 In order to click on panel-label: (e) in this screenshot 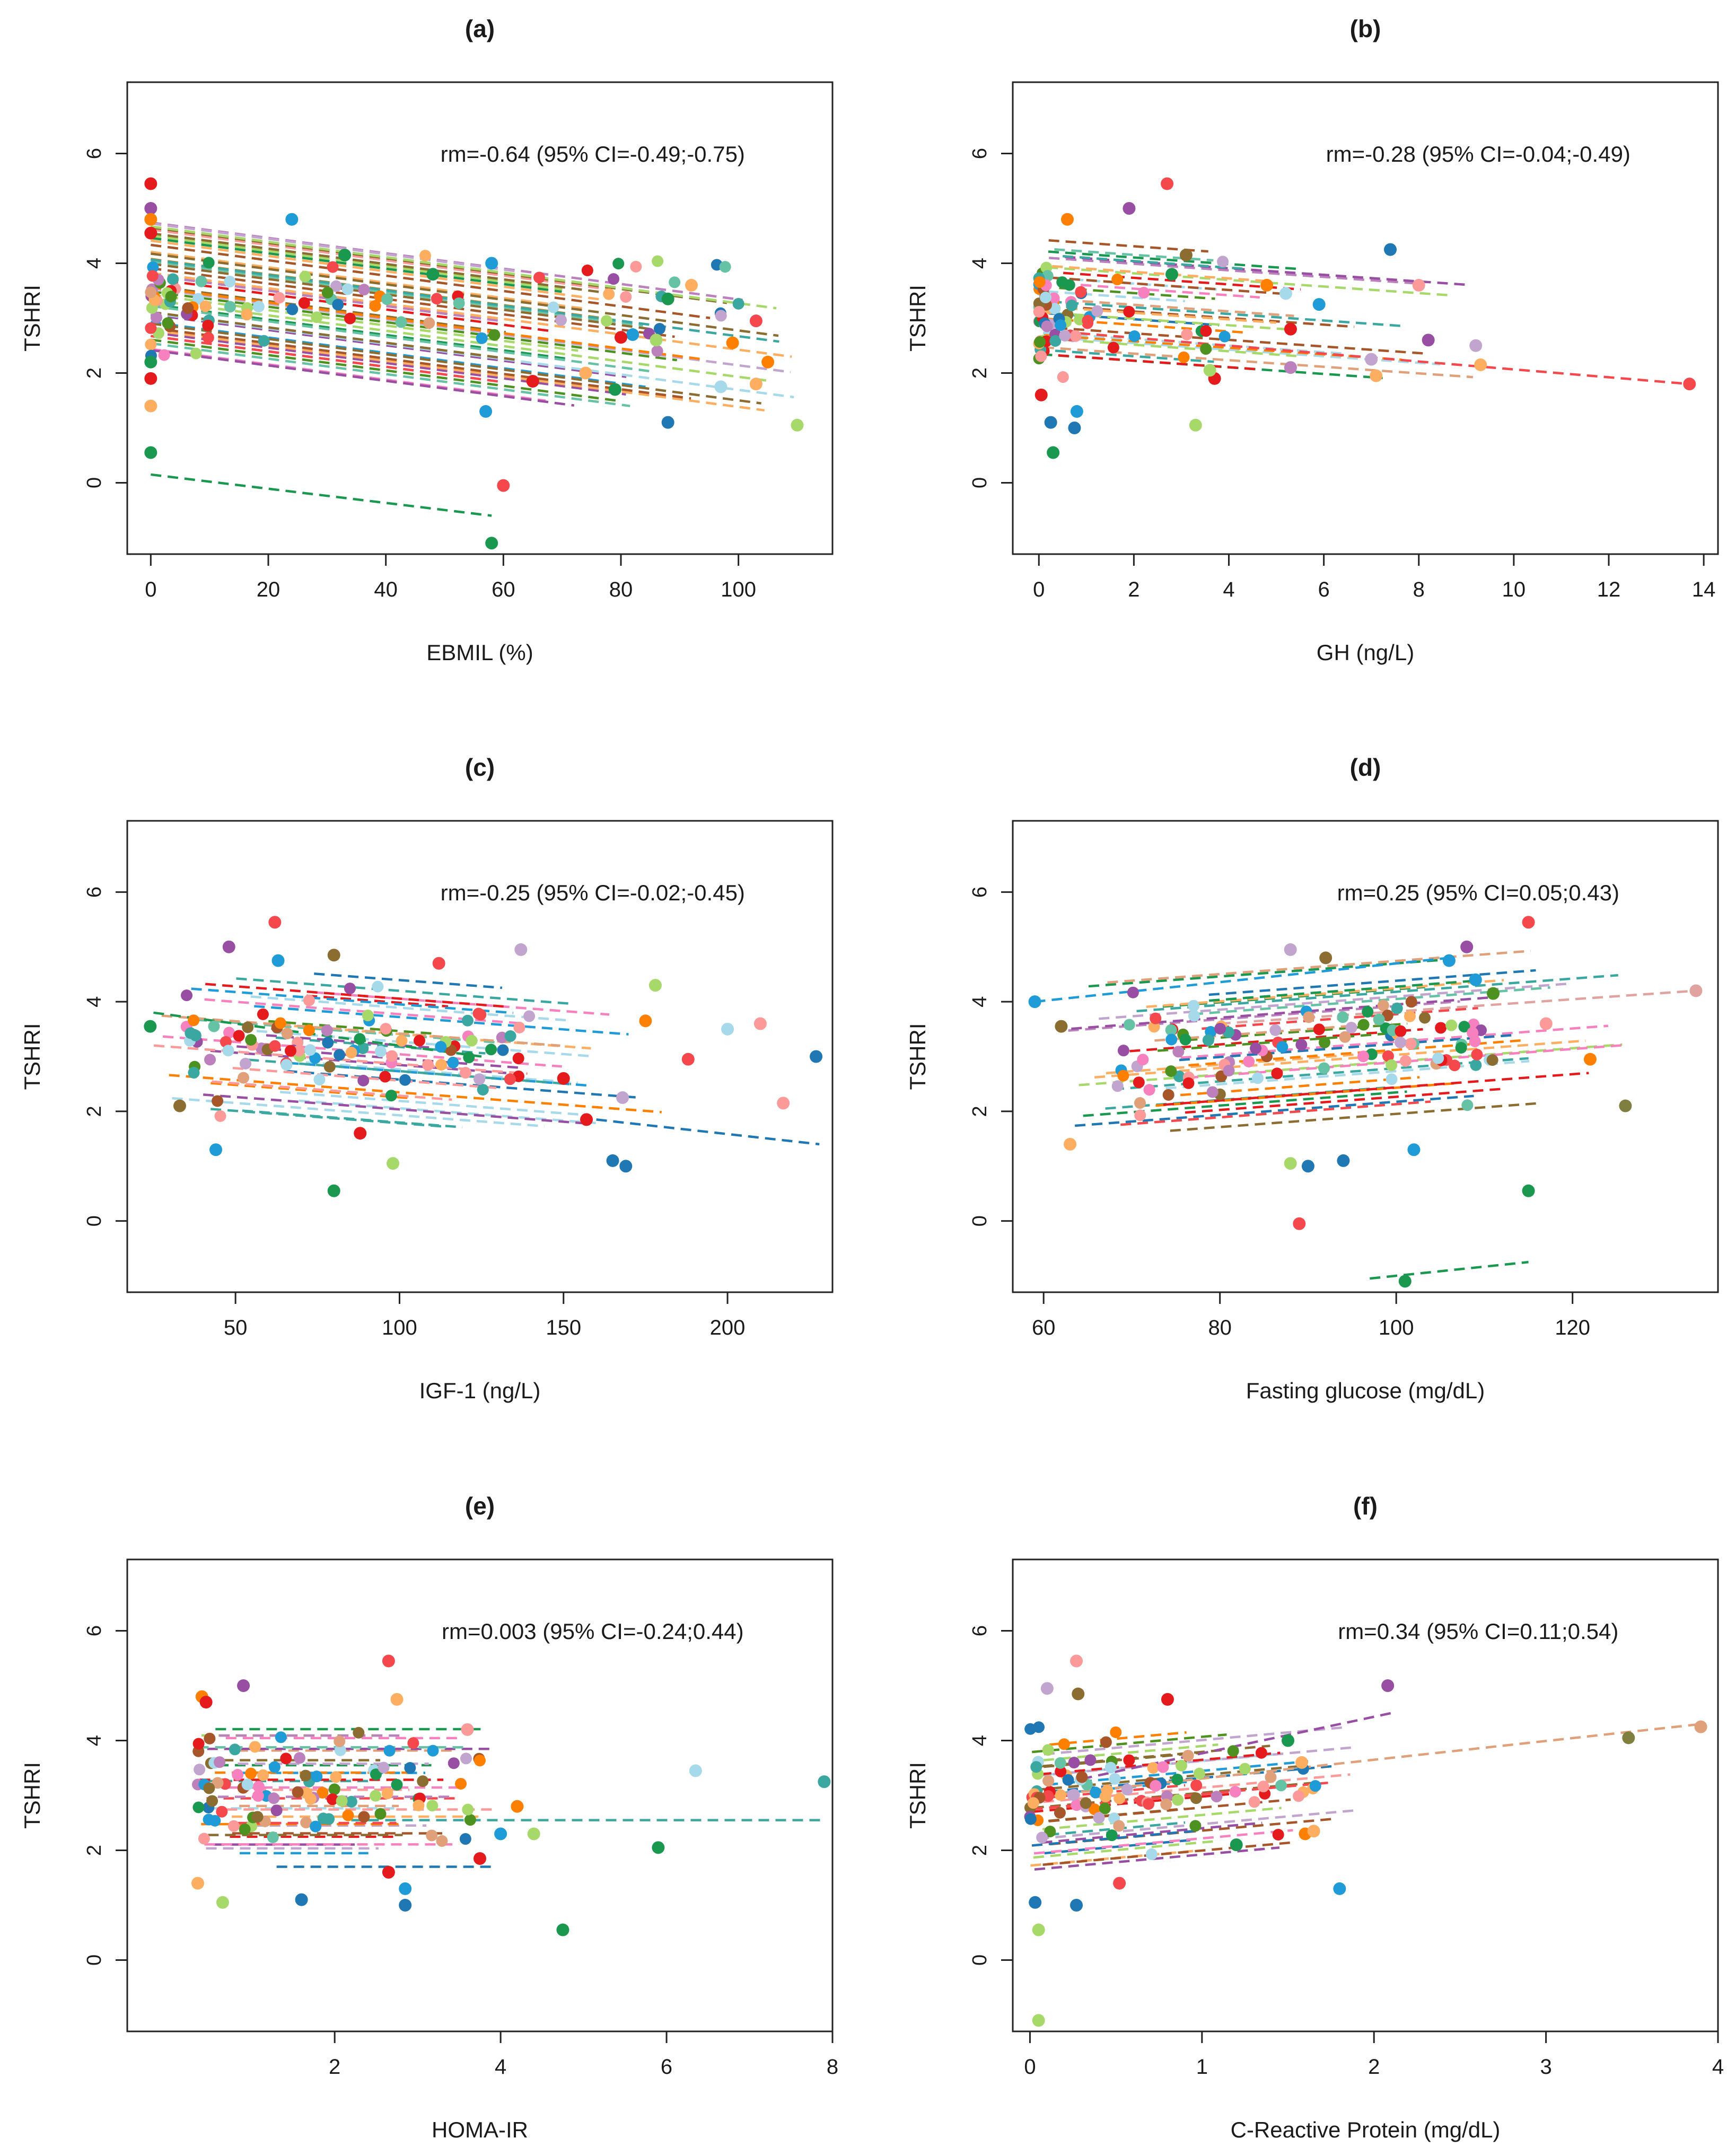, I will do `click(480, 1506)`.